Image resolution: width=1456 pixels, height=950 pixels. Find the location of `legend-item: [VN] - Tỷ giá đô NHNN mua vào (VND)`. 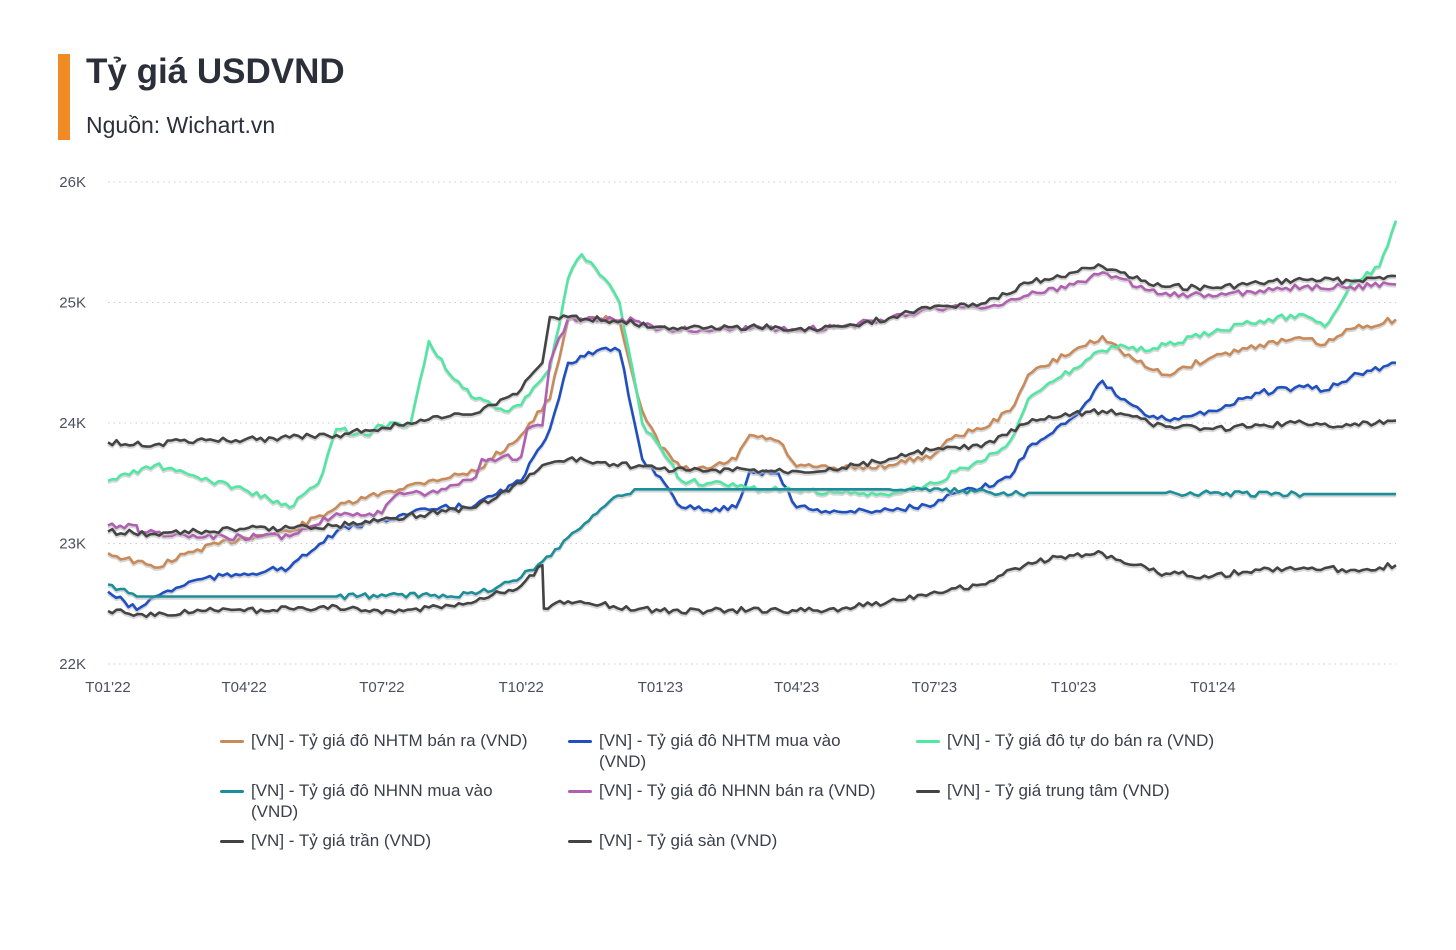

legend-item: [VN] - Tỷ giá đô NHNN mua vào (VND) is located at coordinates (394, 801).